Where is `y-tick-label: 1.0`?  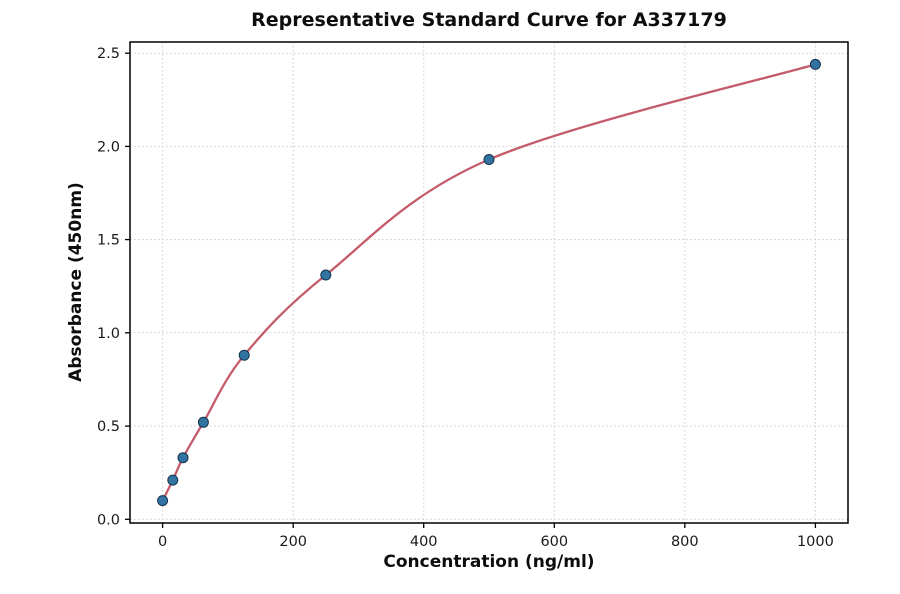
y-tick-label: 1.0 is located at coordinates (108, 334).